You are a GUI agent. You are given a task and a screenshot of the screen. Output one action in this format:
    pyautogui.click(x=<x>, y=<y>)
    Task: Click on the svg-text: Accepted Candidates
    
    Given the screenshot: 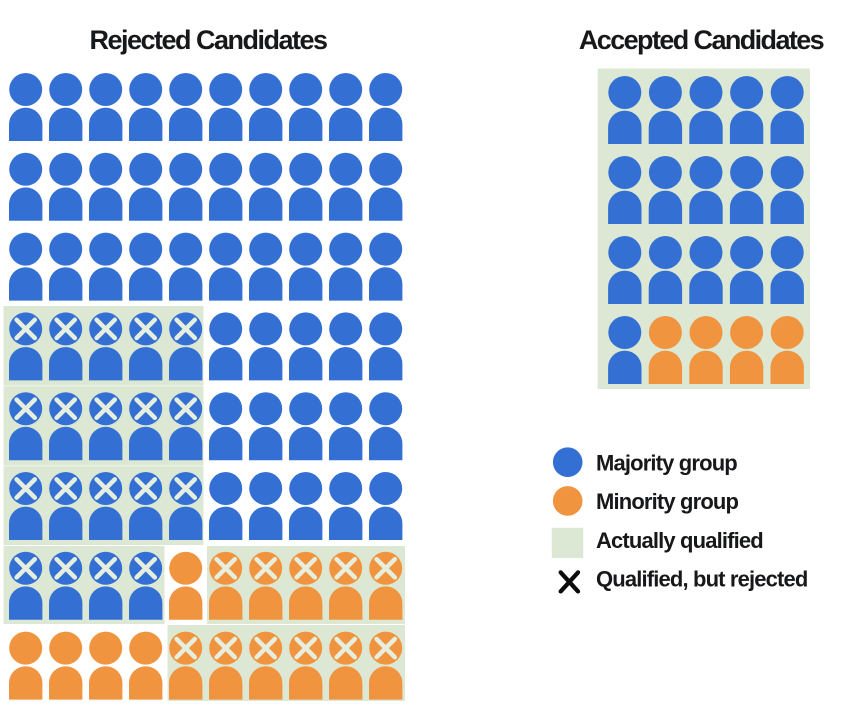 What is the action you would take?
    pyautogui.click(x=701, y=40)
    